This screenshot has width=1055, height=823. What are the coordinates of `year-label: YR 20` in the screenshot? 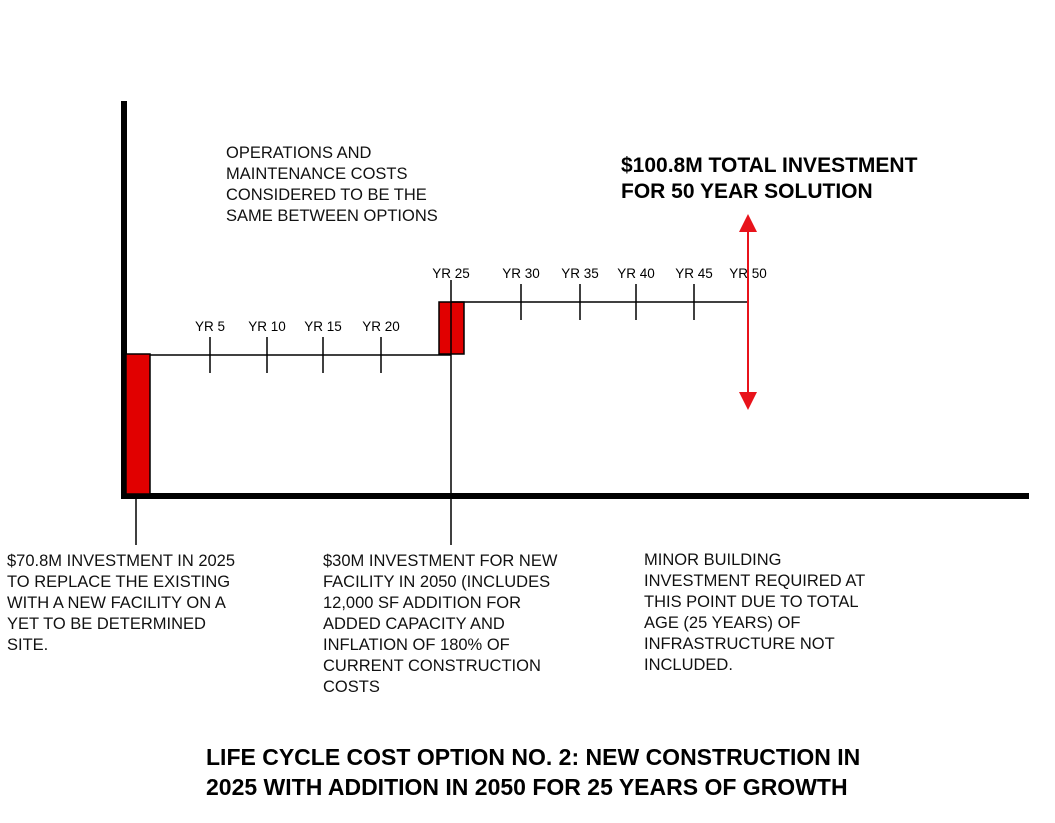 It's located at (381, 326).